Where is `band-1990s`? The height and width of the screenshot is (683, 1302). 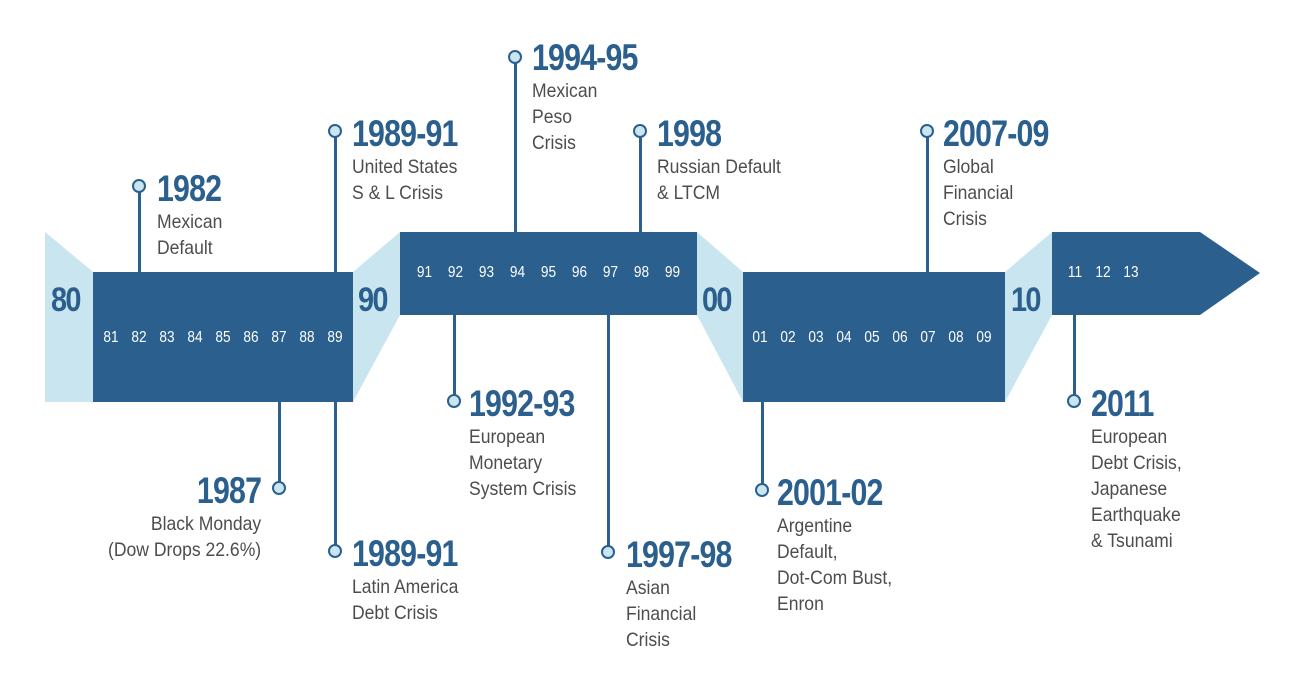
band-1990s is located at coordinates (548, 273).